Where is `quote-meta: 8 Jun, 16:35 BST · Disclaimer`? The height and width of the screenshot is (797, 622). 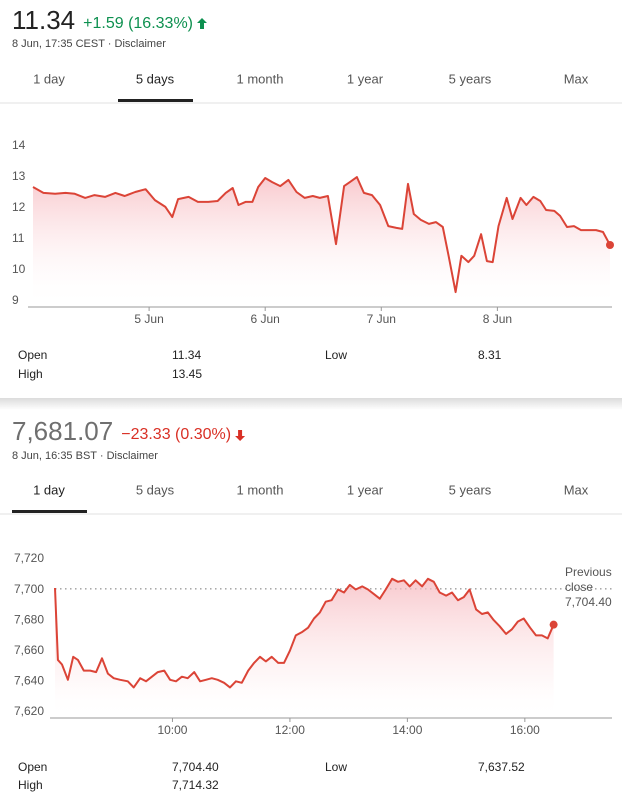 quote-meta: 8 Jun, 16:35 BST · Disclaimer is located at coordinates (85, 456).